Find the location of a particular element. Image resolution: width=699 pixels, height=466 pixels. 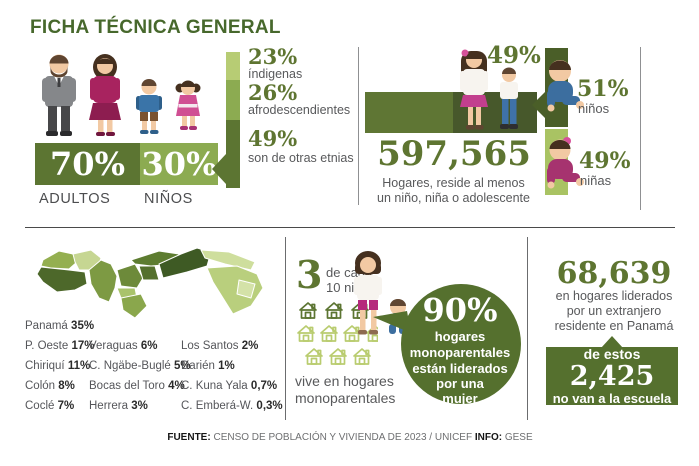

province-row: Bocas del Toro 4% is located at coordinates (140, 390).